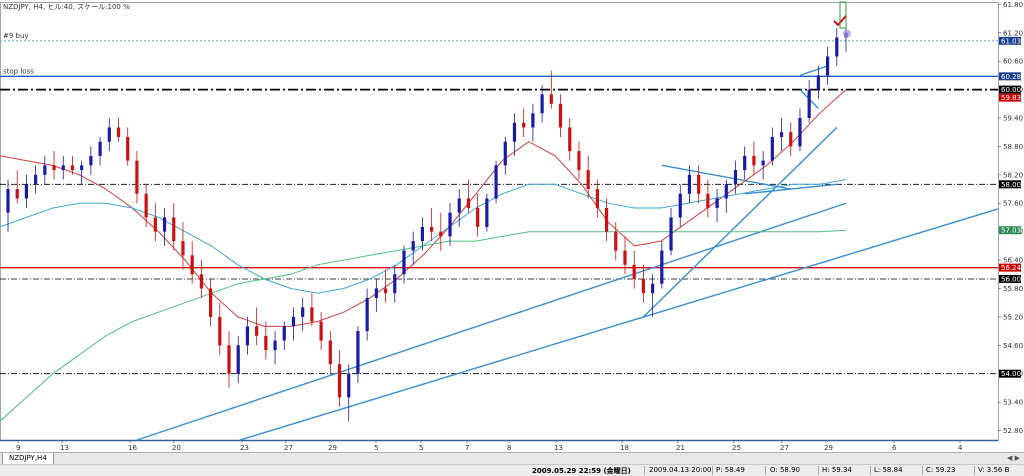  I want to click on price-marker-label: 60.00, so click(1011, 90).